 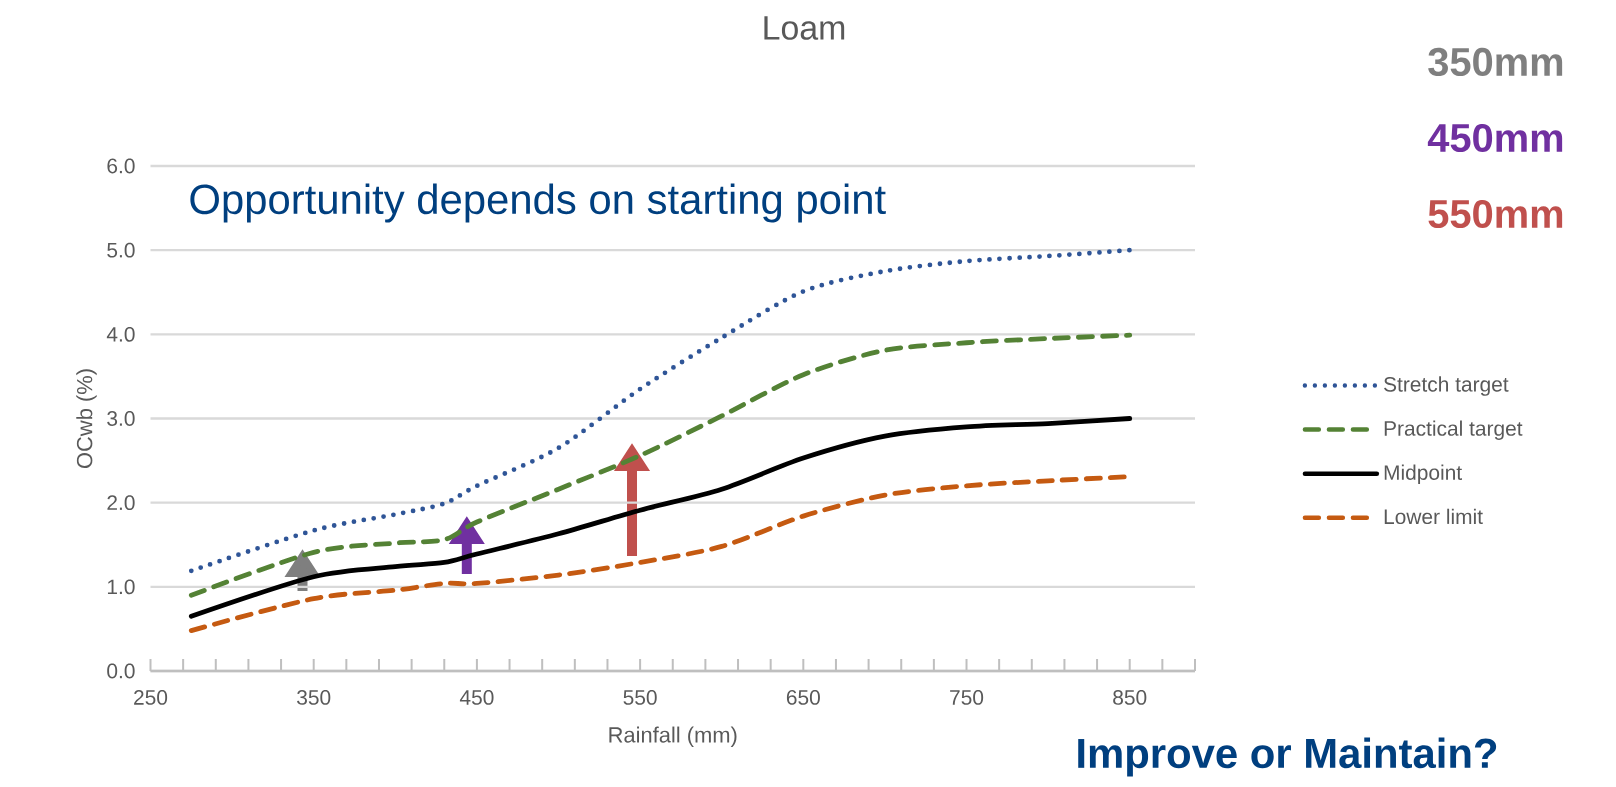 What do you see at coordinates (967, 697) in the screenshot?
I see `x-tick-label: 750` at bounding box center [967, 697].